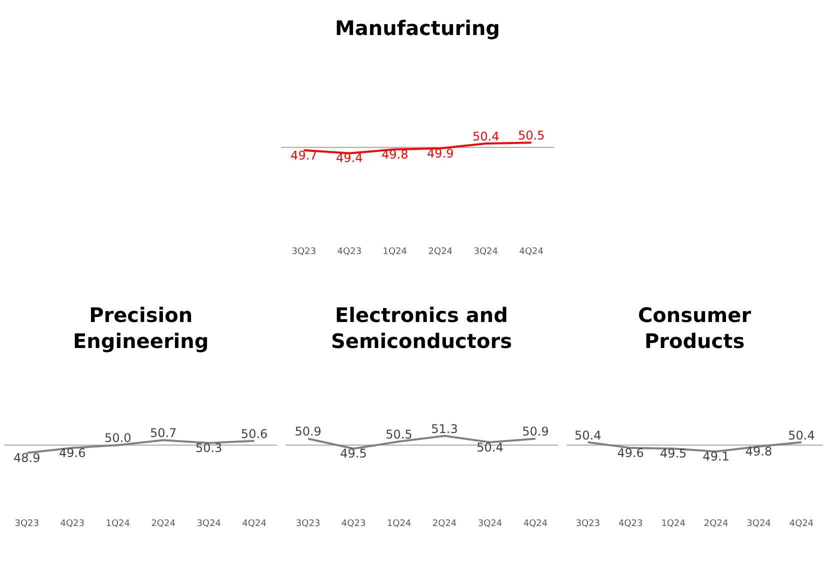  Describe the element at coordinates (417, 28) in the screenshot. I see `chart-title: Manufacturing` at that location.